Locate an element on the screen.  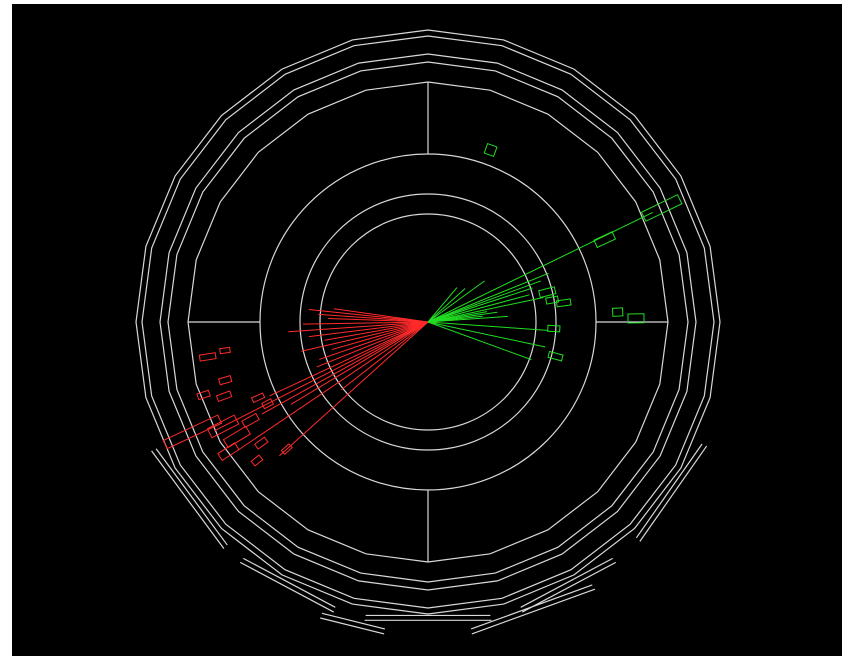
jet-left-red is located at coordinates (295, 387).